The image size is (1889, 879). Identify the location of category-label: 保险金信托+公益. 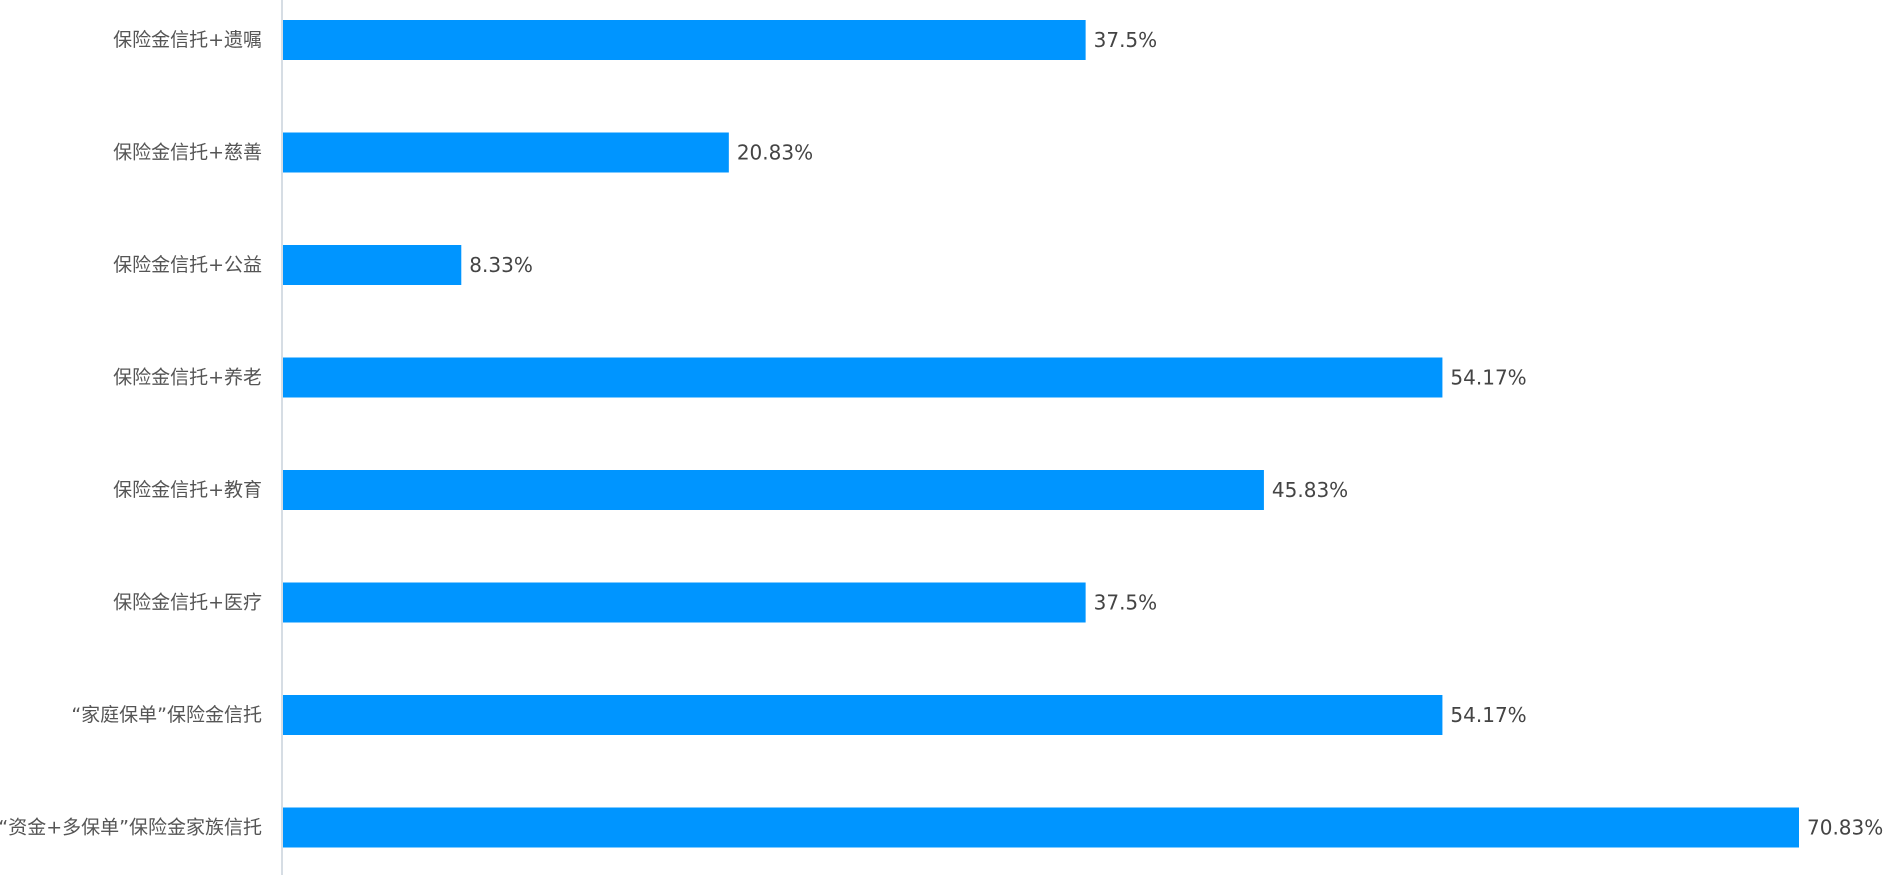
(187, 265).